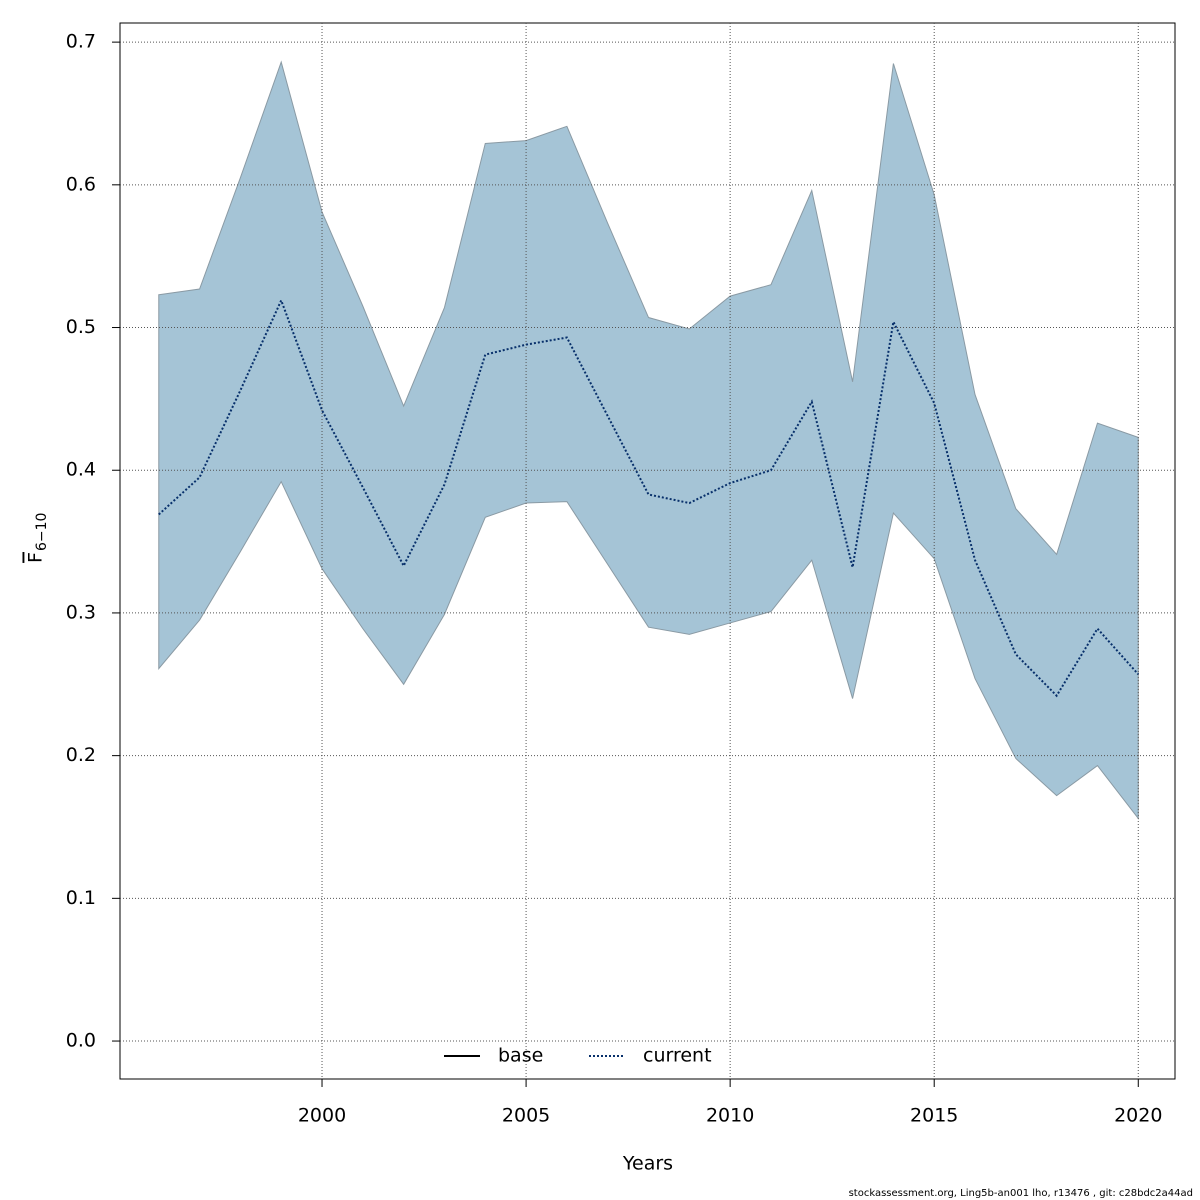 The width and height of the screenshot is (1200, 1200). Describe the element at coordinates (81, 612) in the screenshot. I see `y-tick-label: 0.3` at that location.